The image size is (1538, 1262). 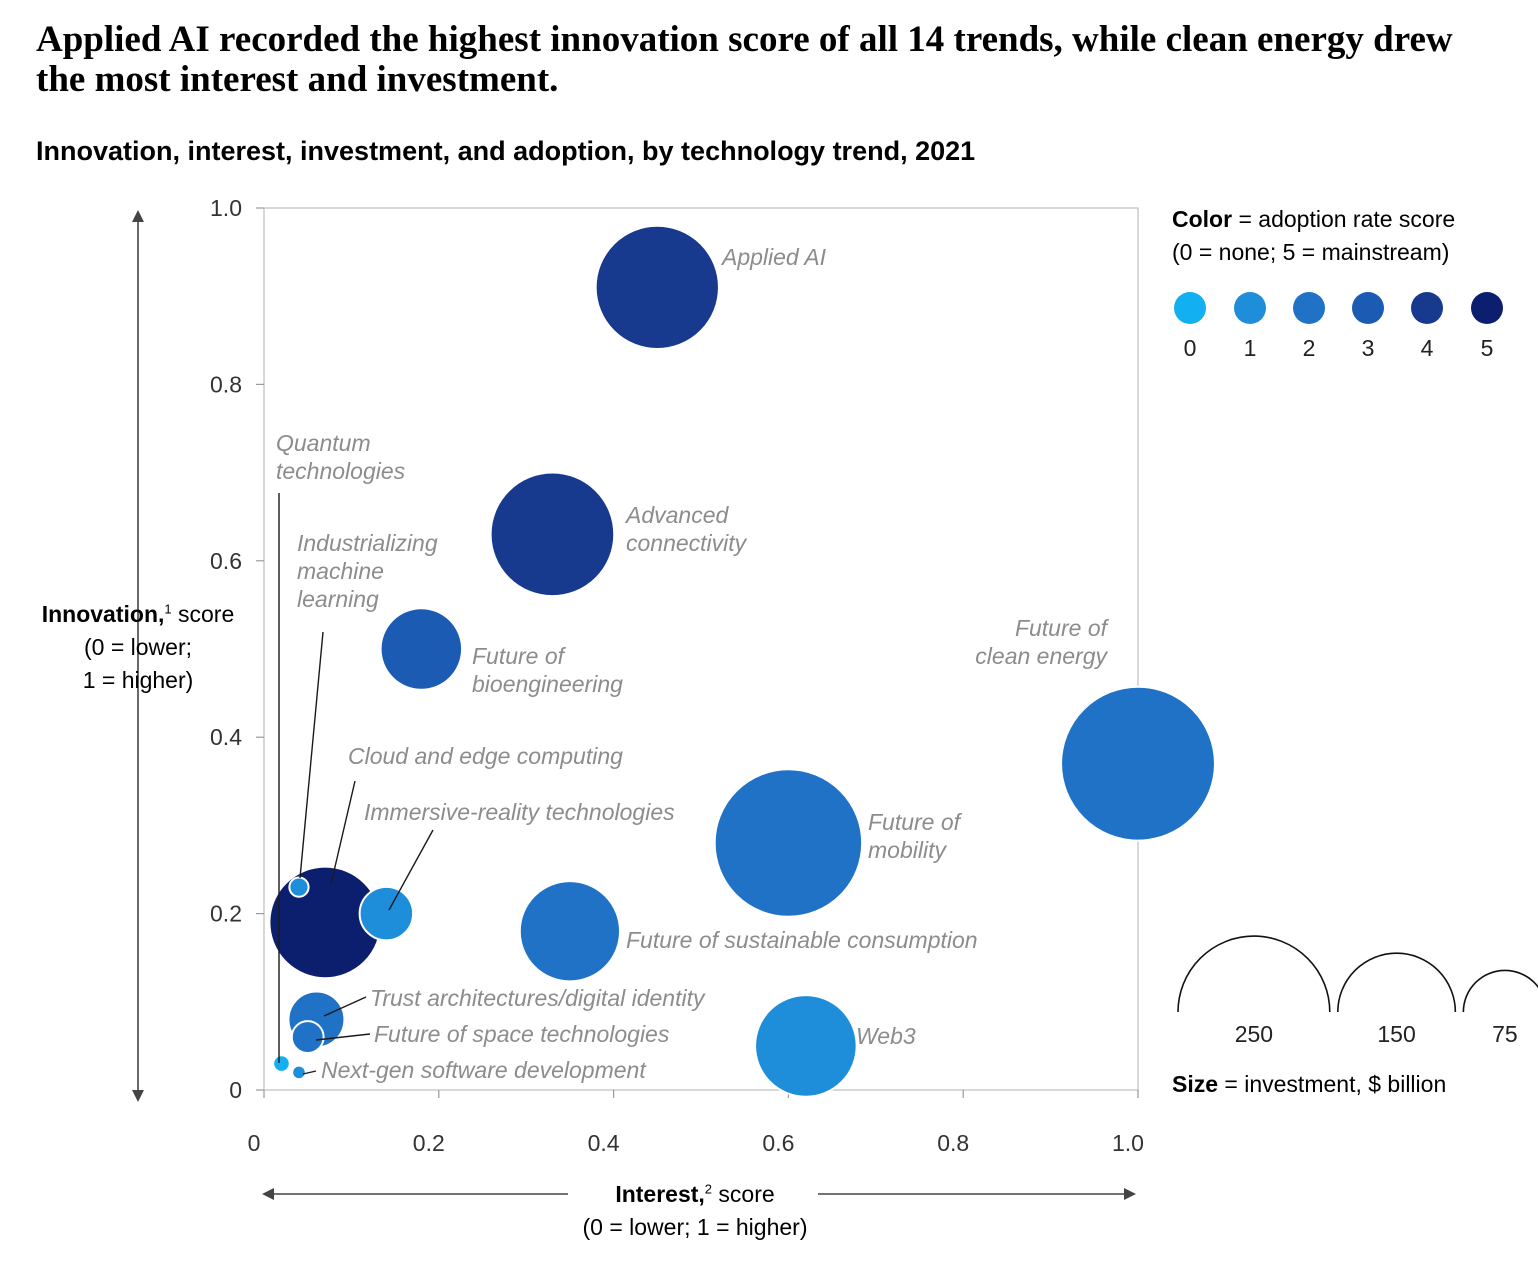 What do you see at coordinates (281, 1063) in the screenshot?
I see `bubble-quantum-technologies` at bounding box center [281, 1063].